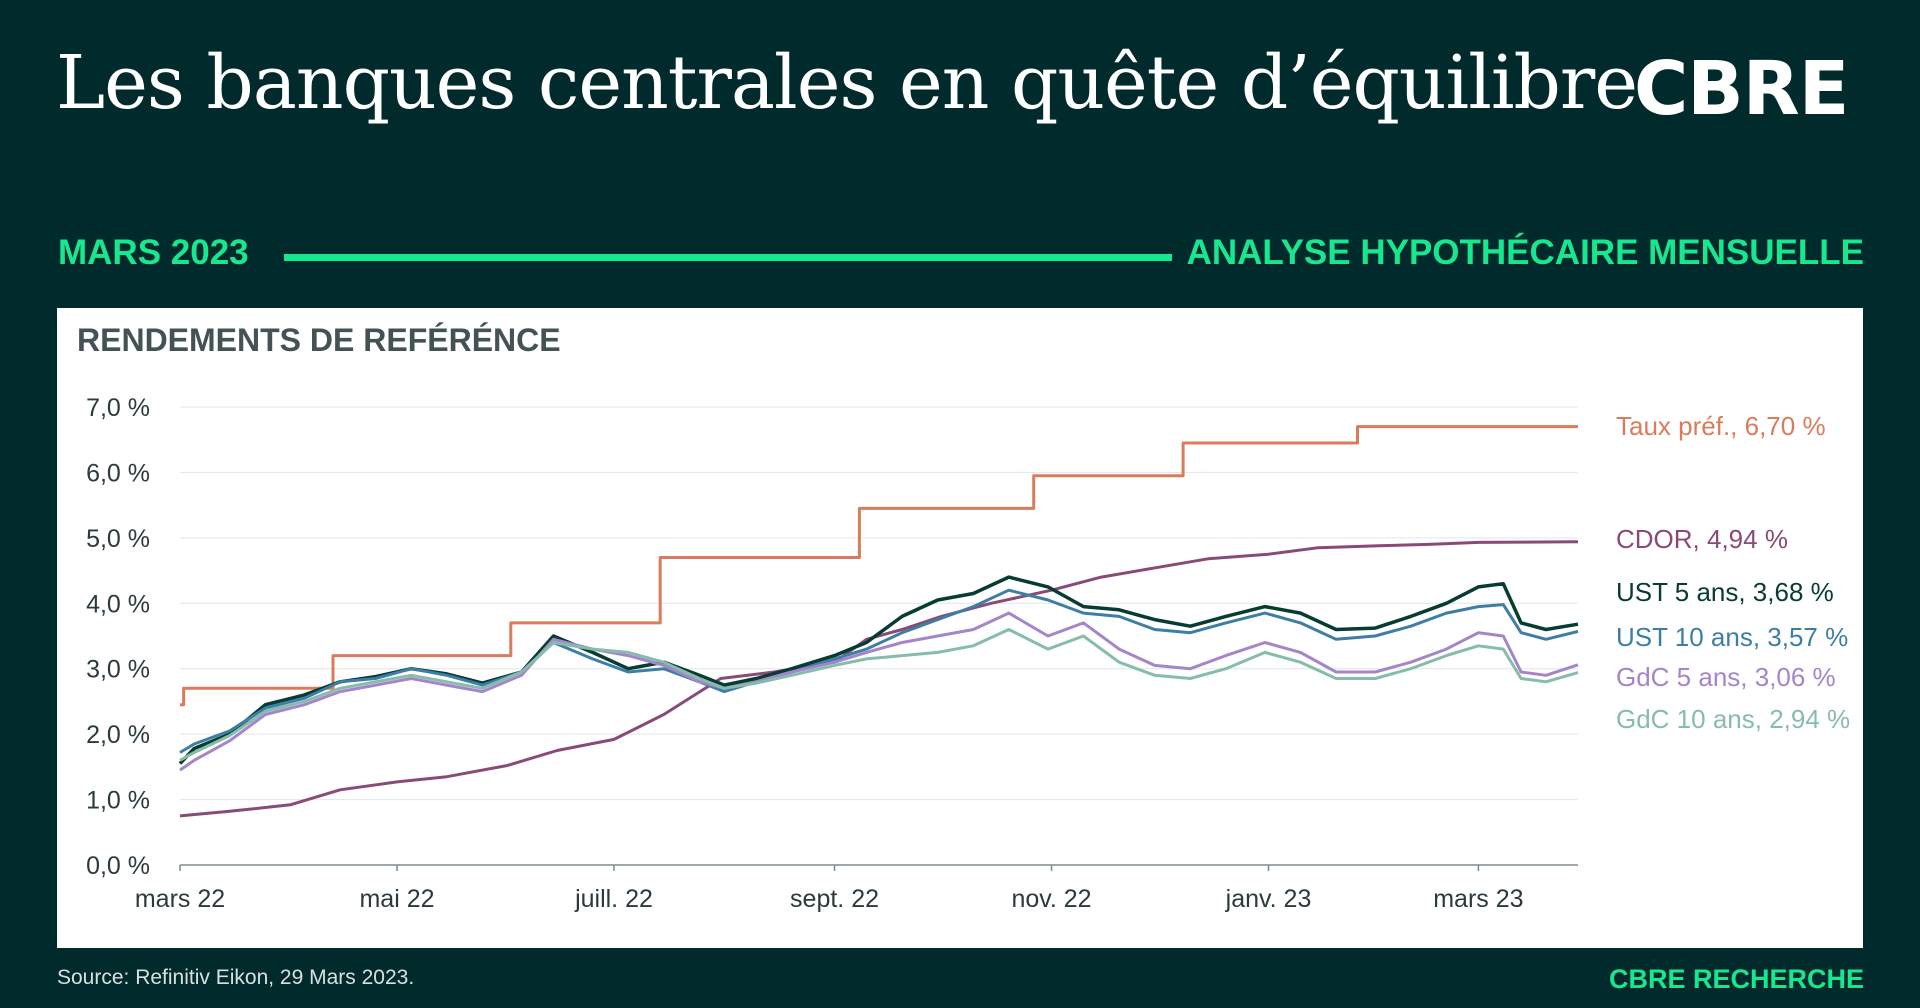  Describe the element at coordinates (1051, 899) in the screenshot. I see `x-tick-label: nov. 22` at that location.